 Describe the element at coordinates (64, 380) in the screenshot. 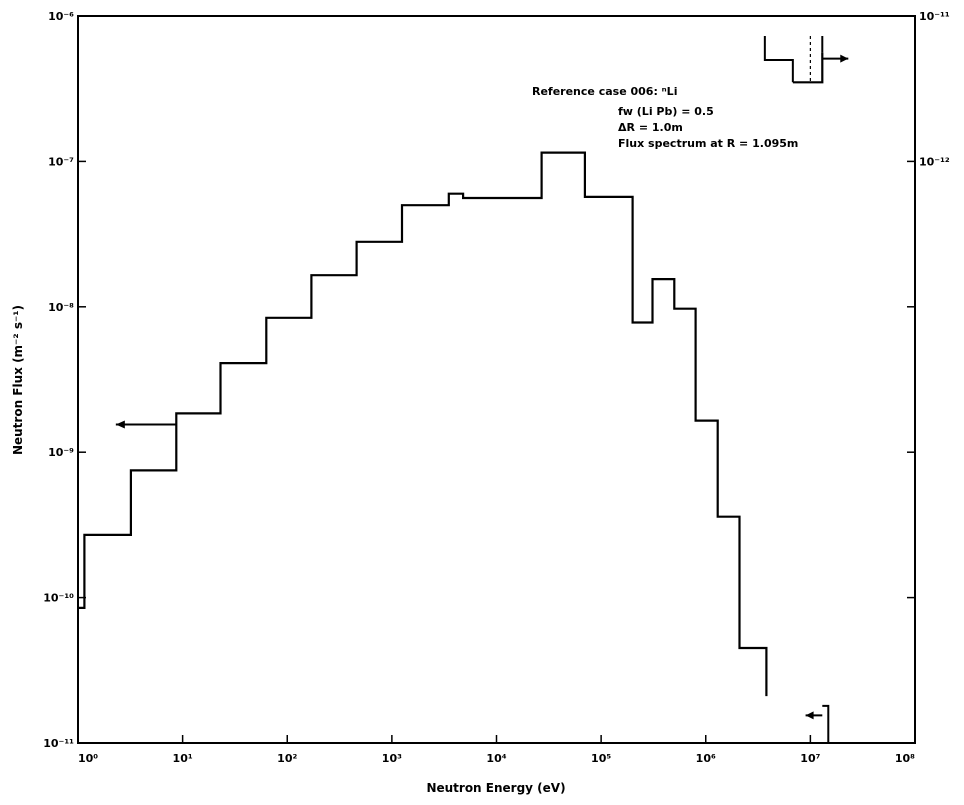

I see `y-axis-left-ticks: 10⁻¹¹ 10⁻¹⁰ 10⁻⁹ 10⁻⁸ 10⁻⁷ 10⁻⁶` at that location.